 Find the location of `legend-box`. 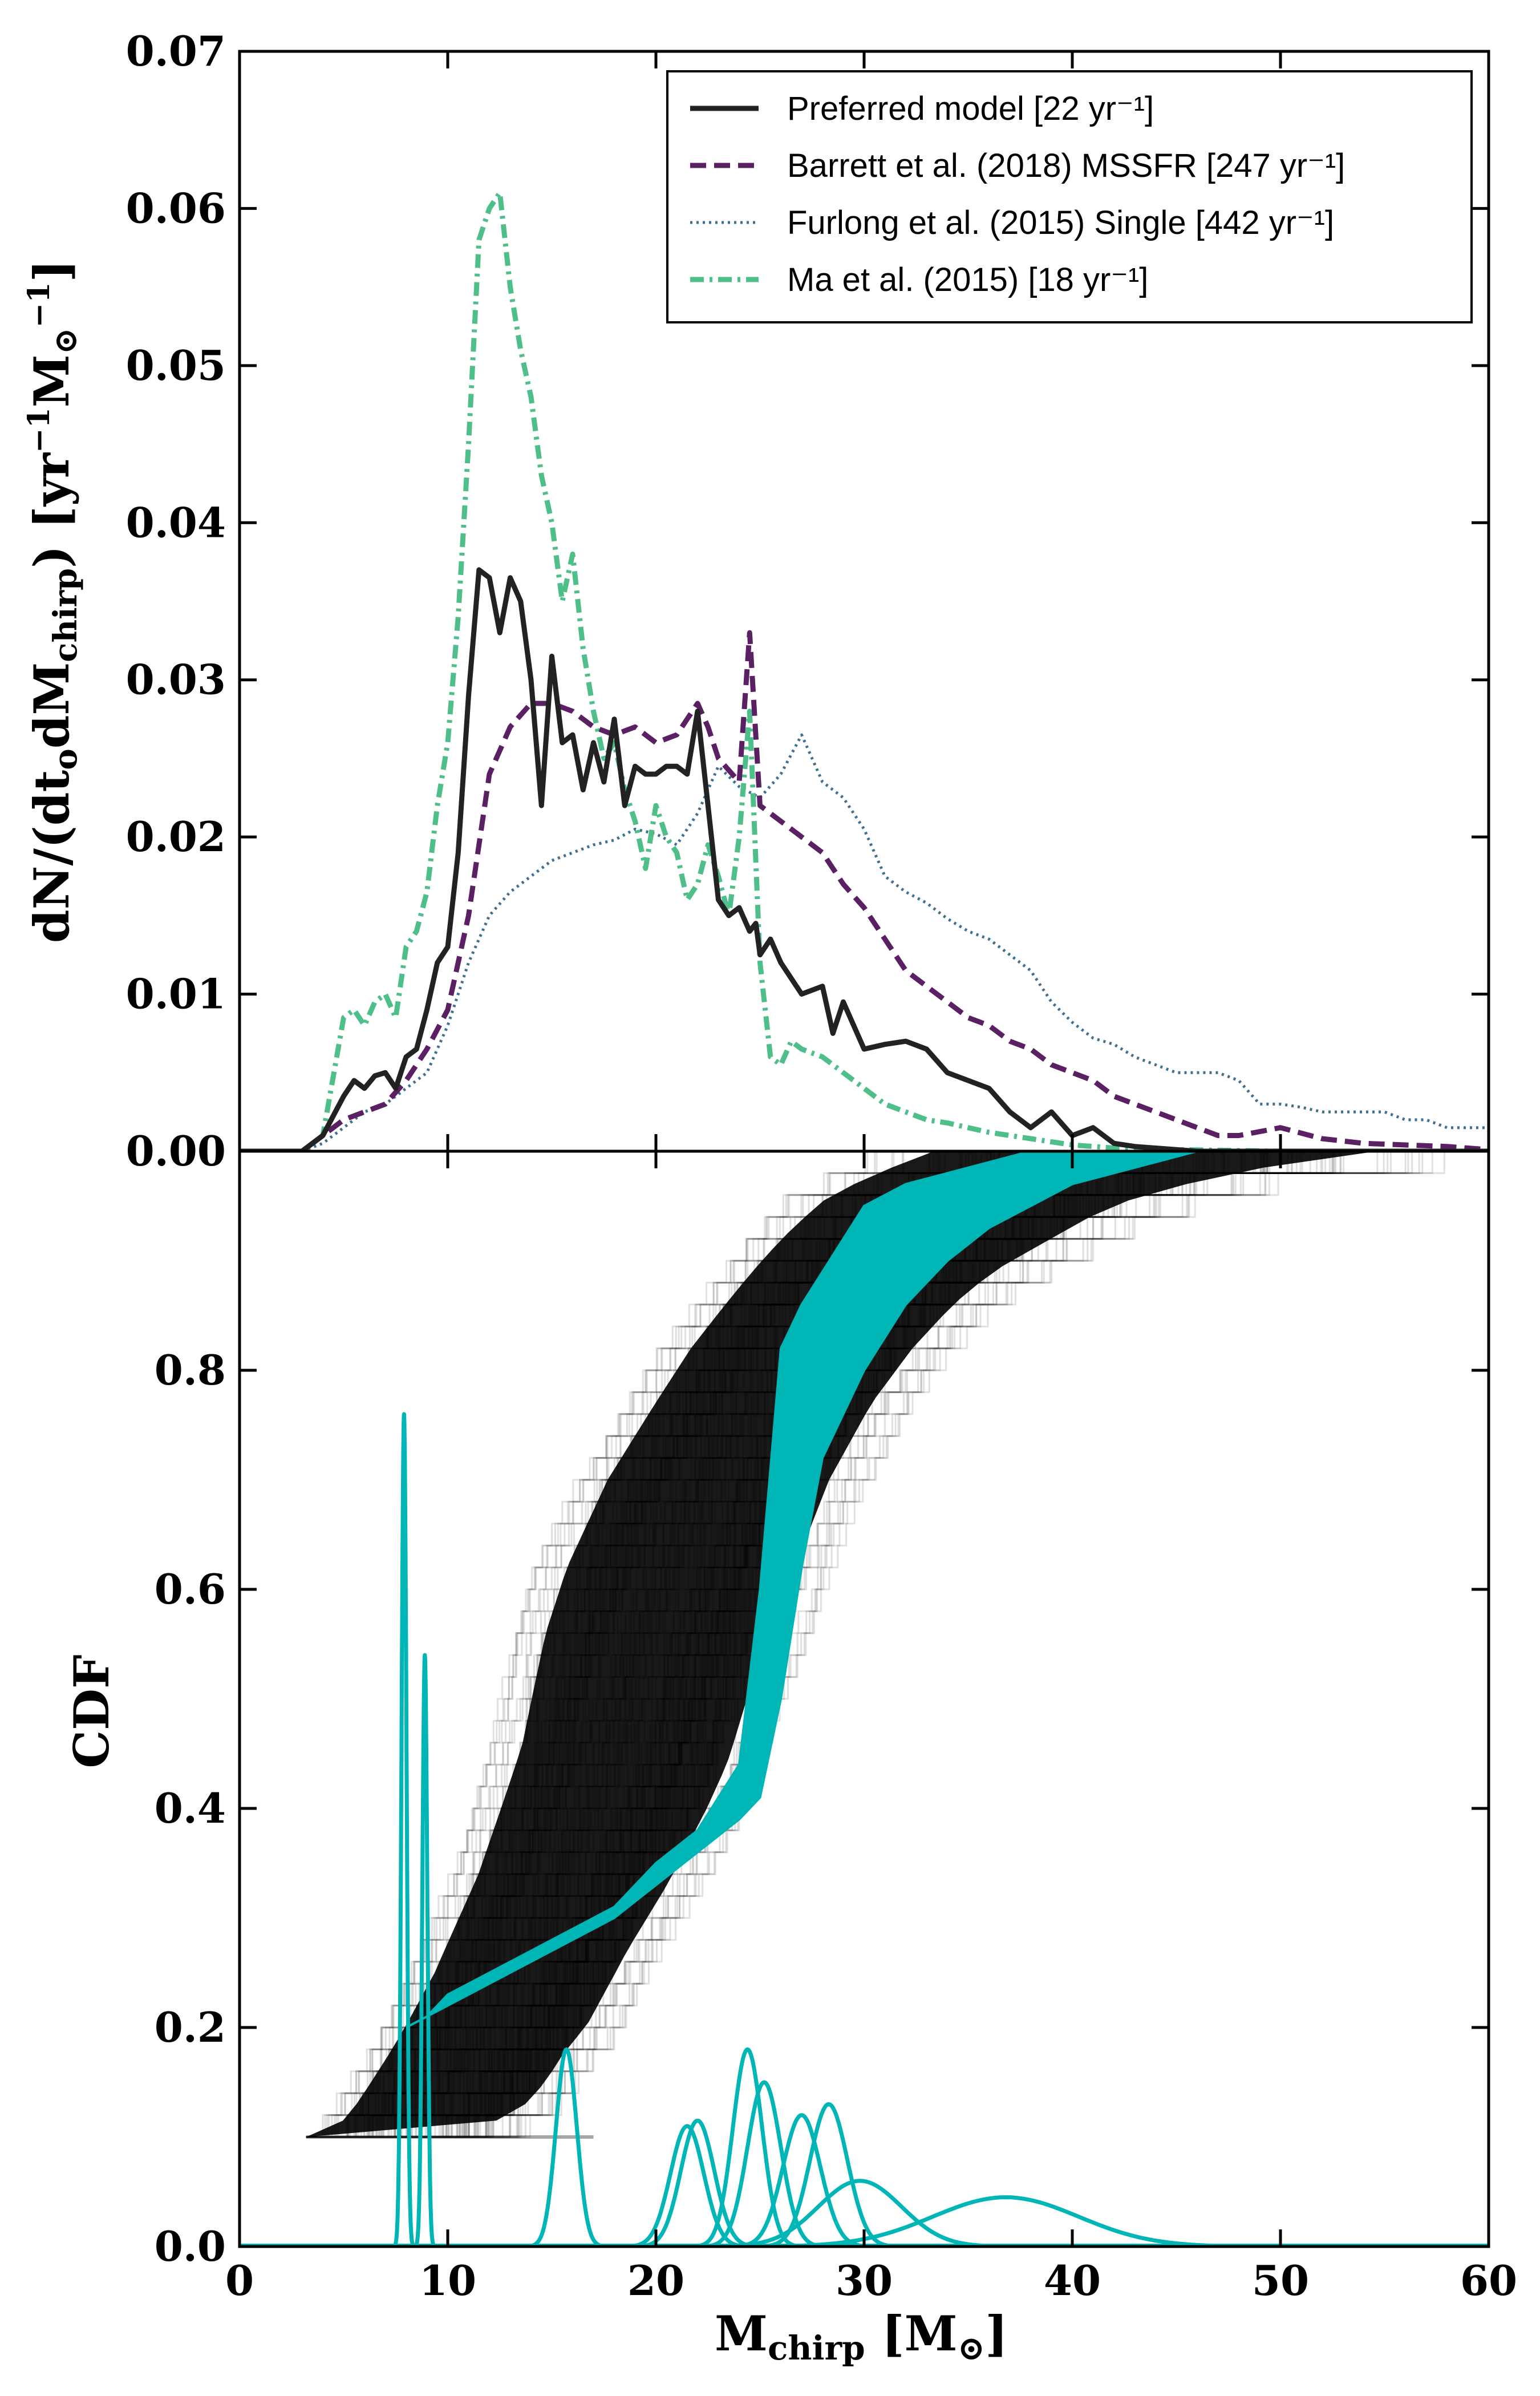

legend-box is located at coordinates (1069, 196).